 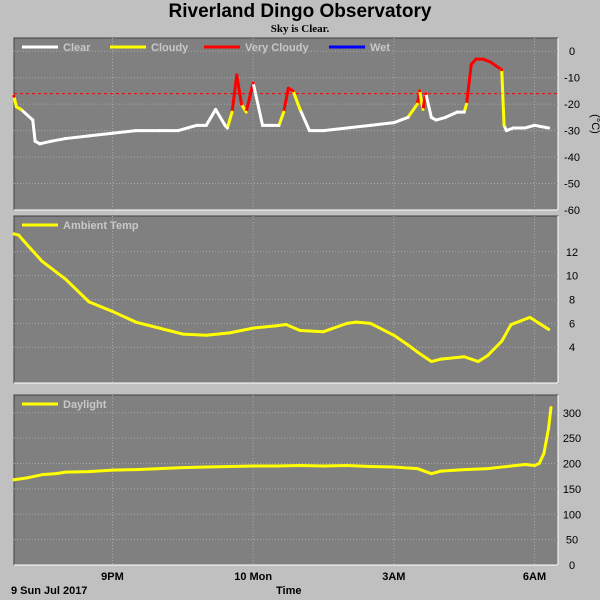 What do you see at coordinates (572, 185) in the screenshot?
I see `sky-temperature-y-tick: -50` at bounding box center [572, 185].